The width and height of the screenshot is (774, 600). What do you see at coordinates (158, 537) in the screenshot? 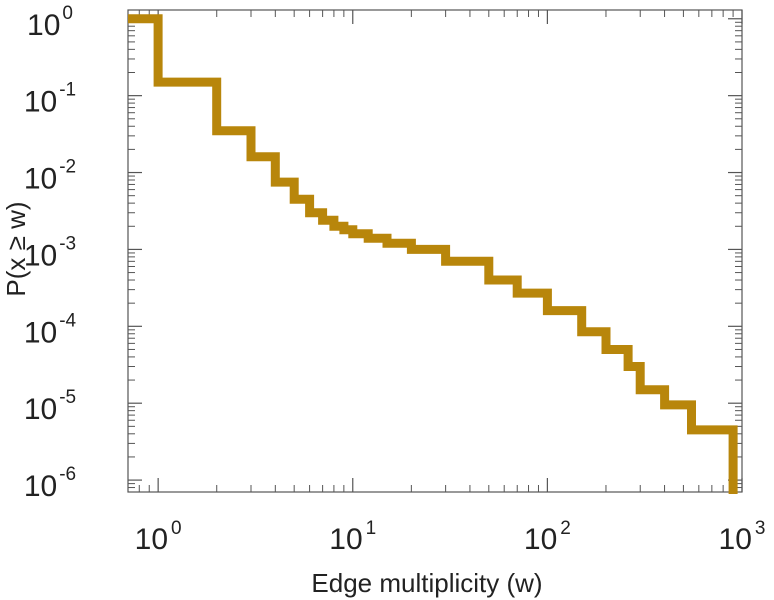
I see `x-tick-label: 10 0` at bounding box center [158, 537].